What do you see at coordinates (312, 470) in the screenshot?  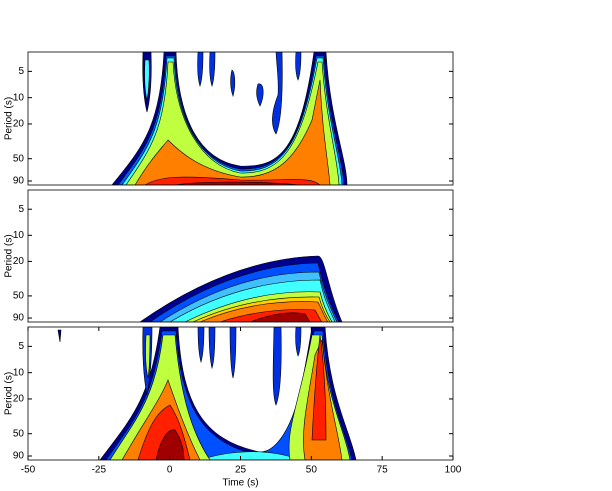 I see `x-tick-label: 50` at bounding box center [312, 470].